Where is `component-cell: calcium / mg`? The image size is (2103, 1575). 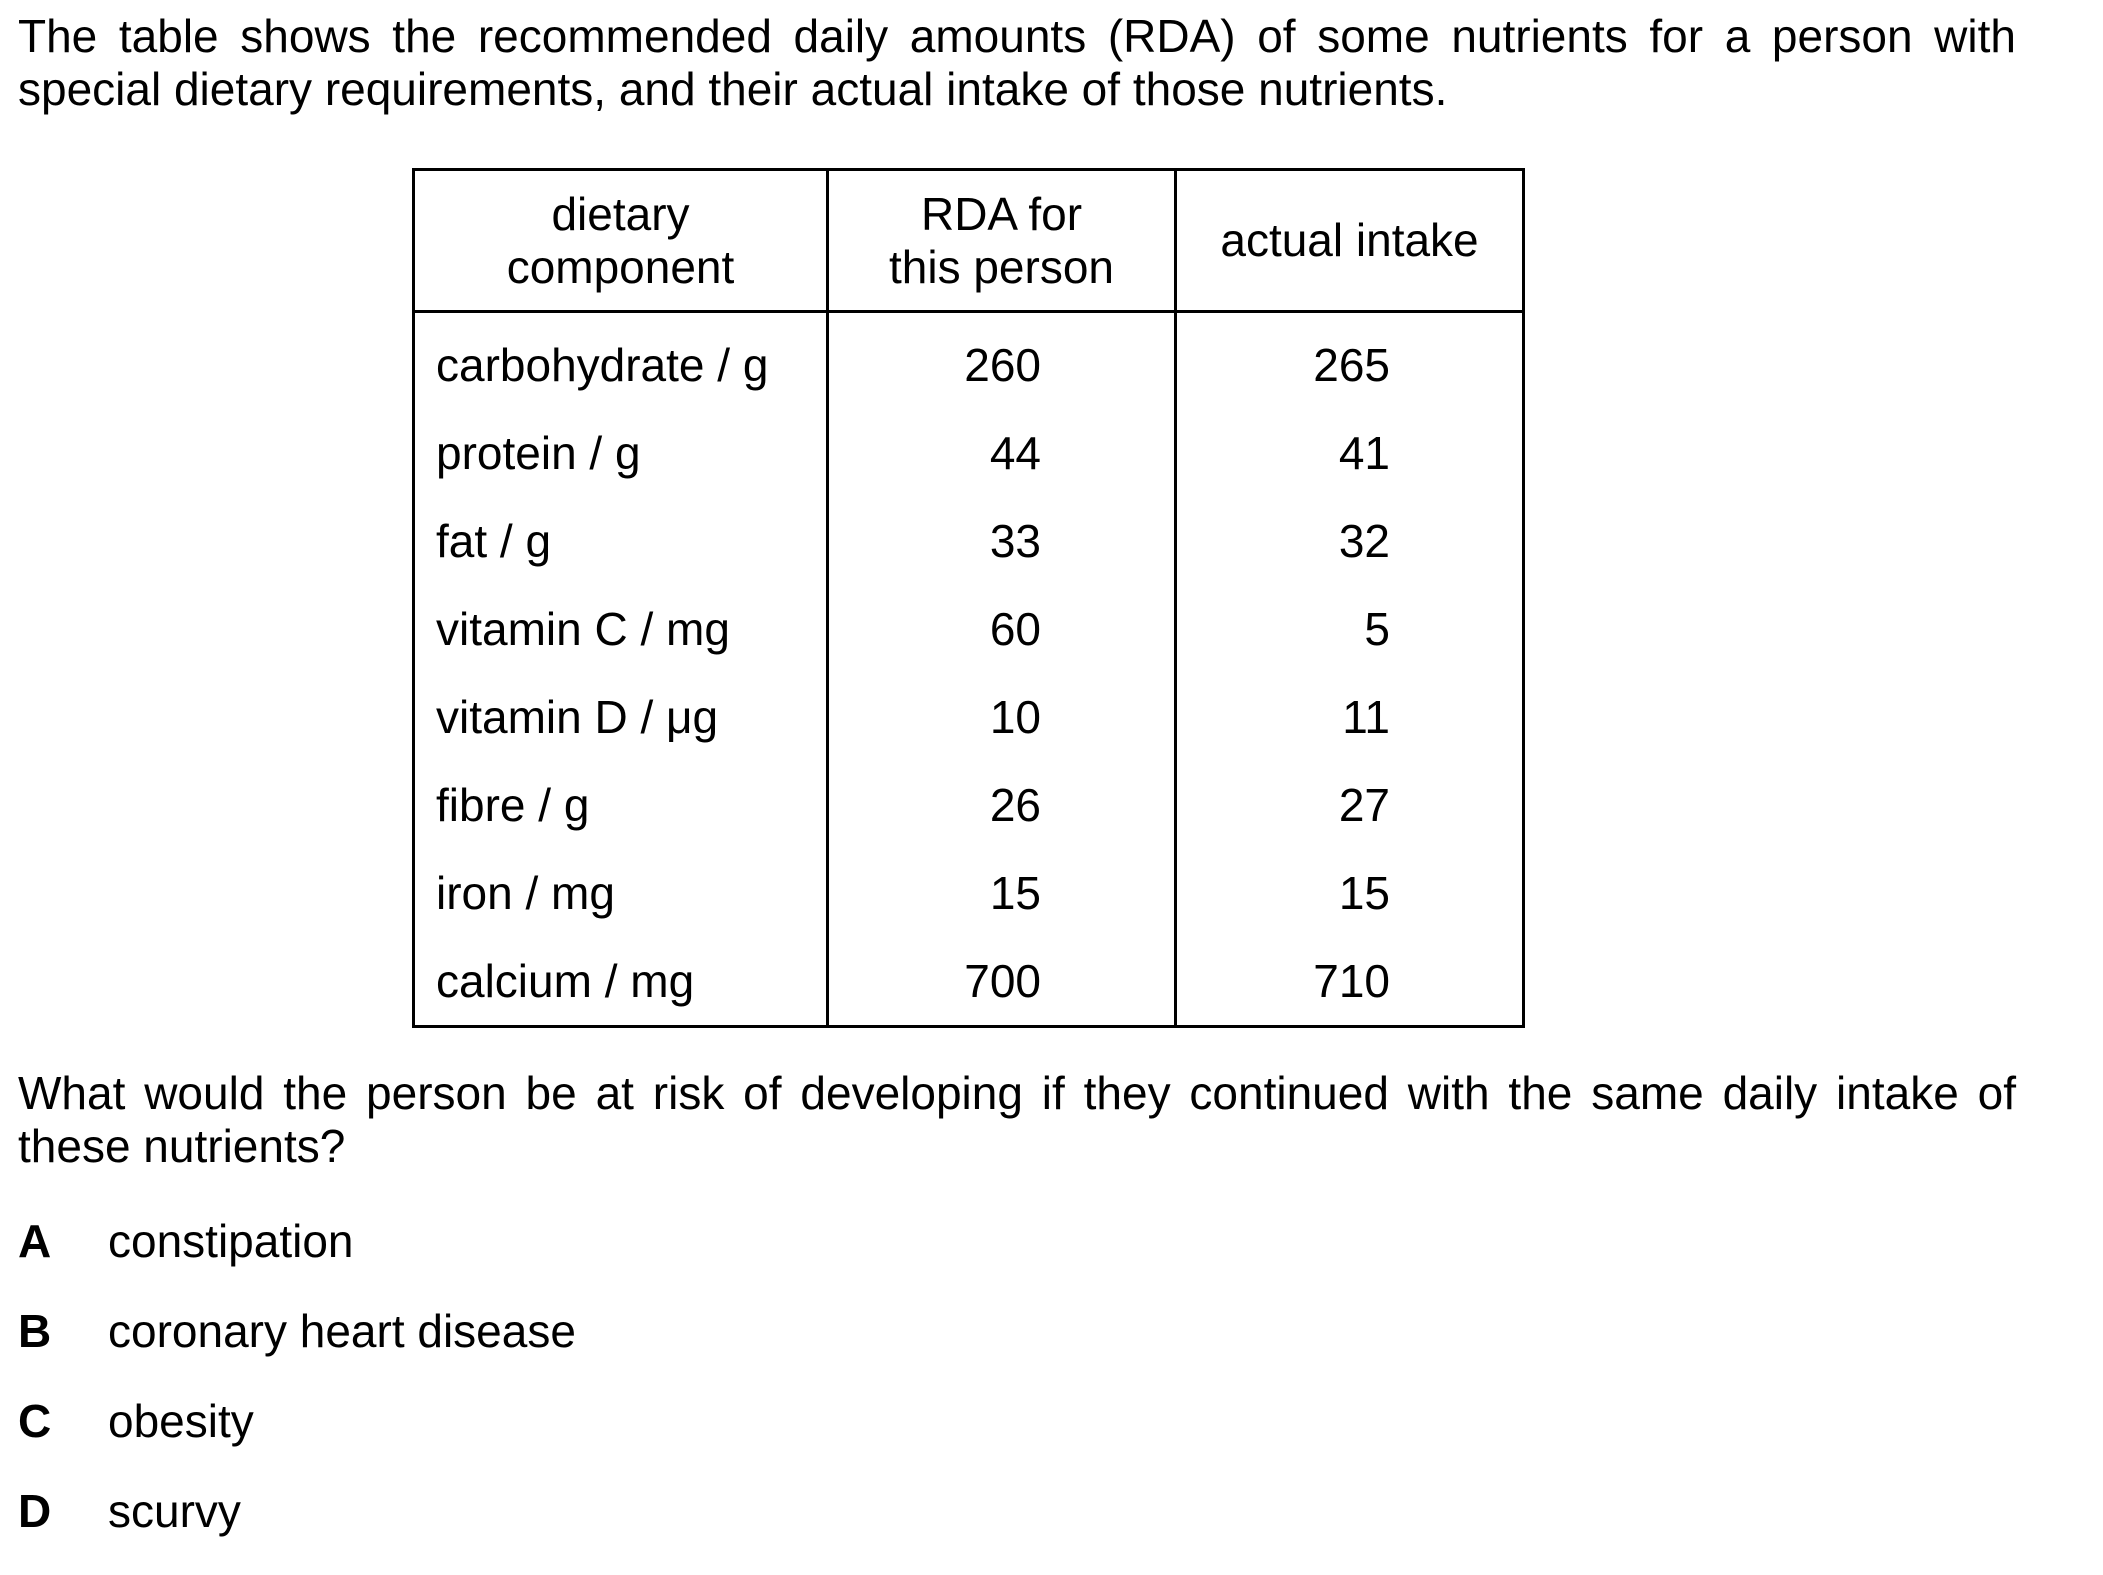 component-cell: calcium / mg is located at coordinates (620, 982).